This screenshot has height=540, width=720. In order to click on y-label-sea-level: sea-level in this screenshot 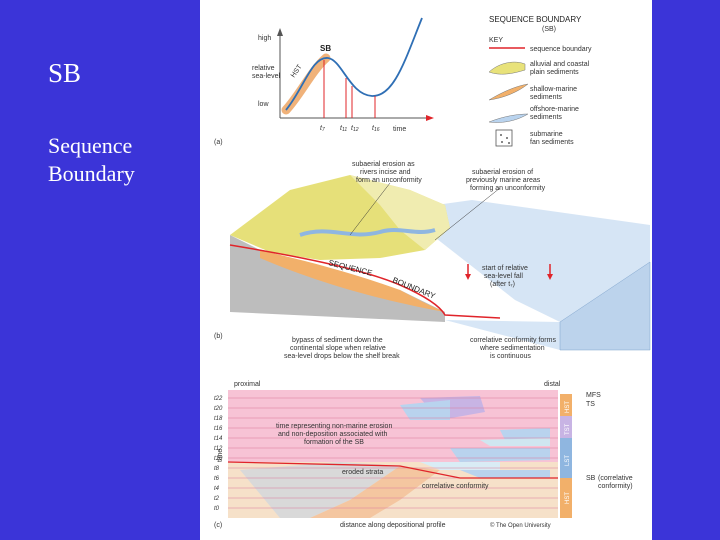, I will do `click(266, 76)`.